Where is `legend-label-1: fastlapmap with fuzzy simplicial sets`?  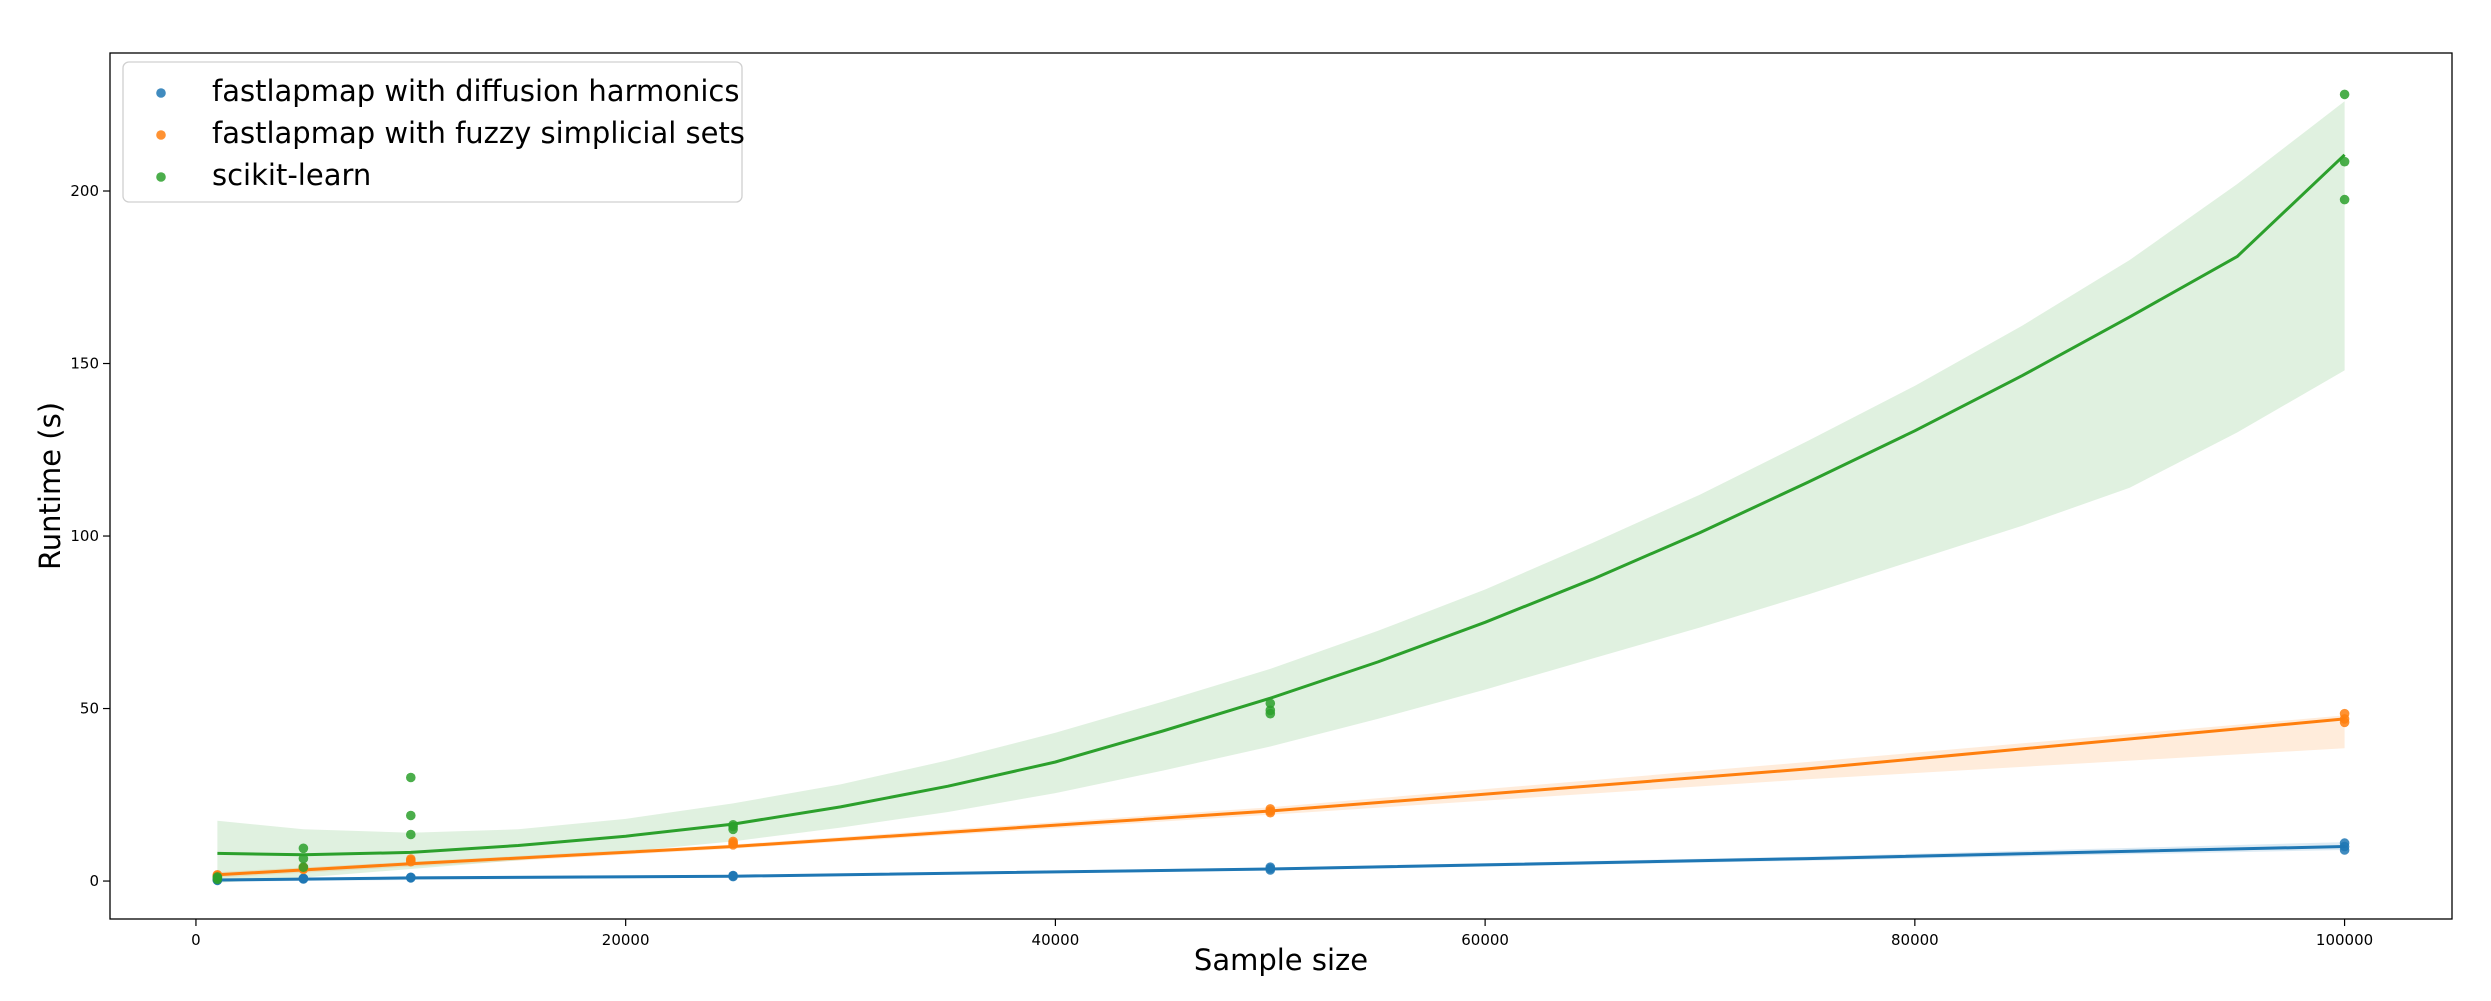
legend-label-1: fastlapmap with fuzzy simplicial sets is located at coordinates (478, 133).